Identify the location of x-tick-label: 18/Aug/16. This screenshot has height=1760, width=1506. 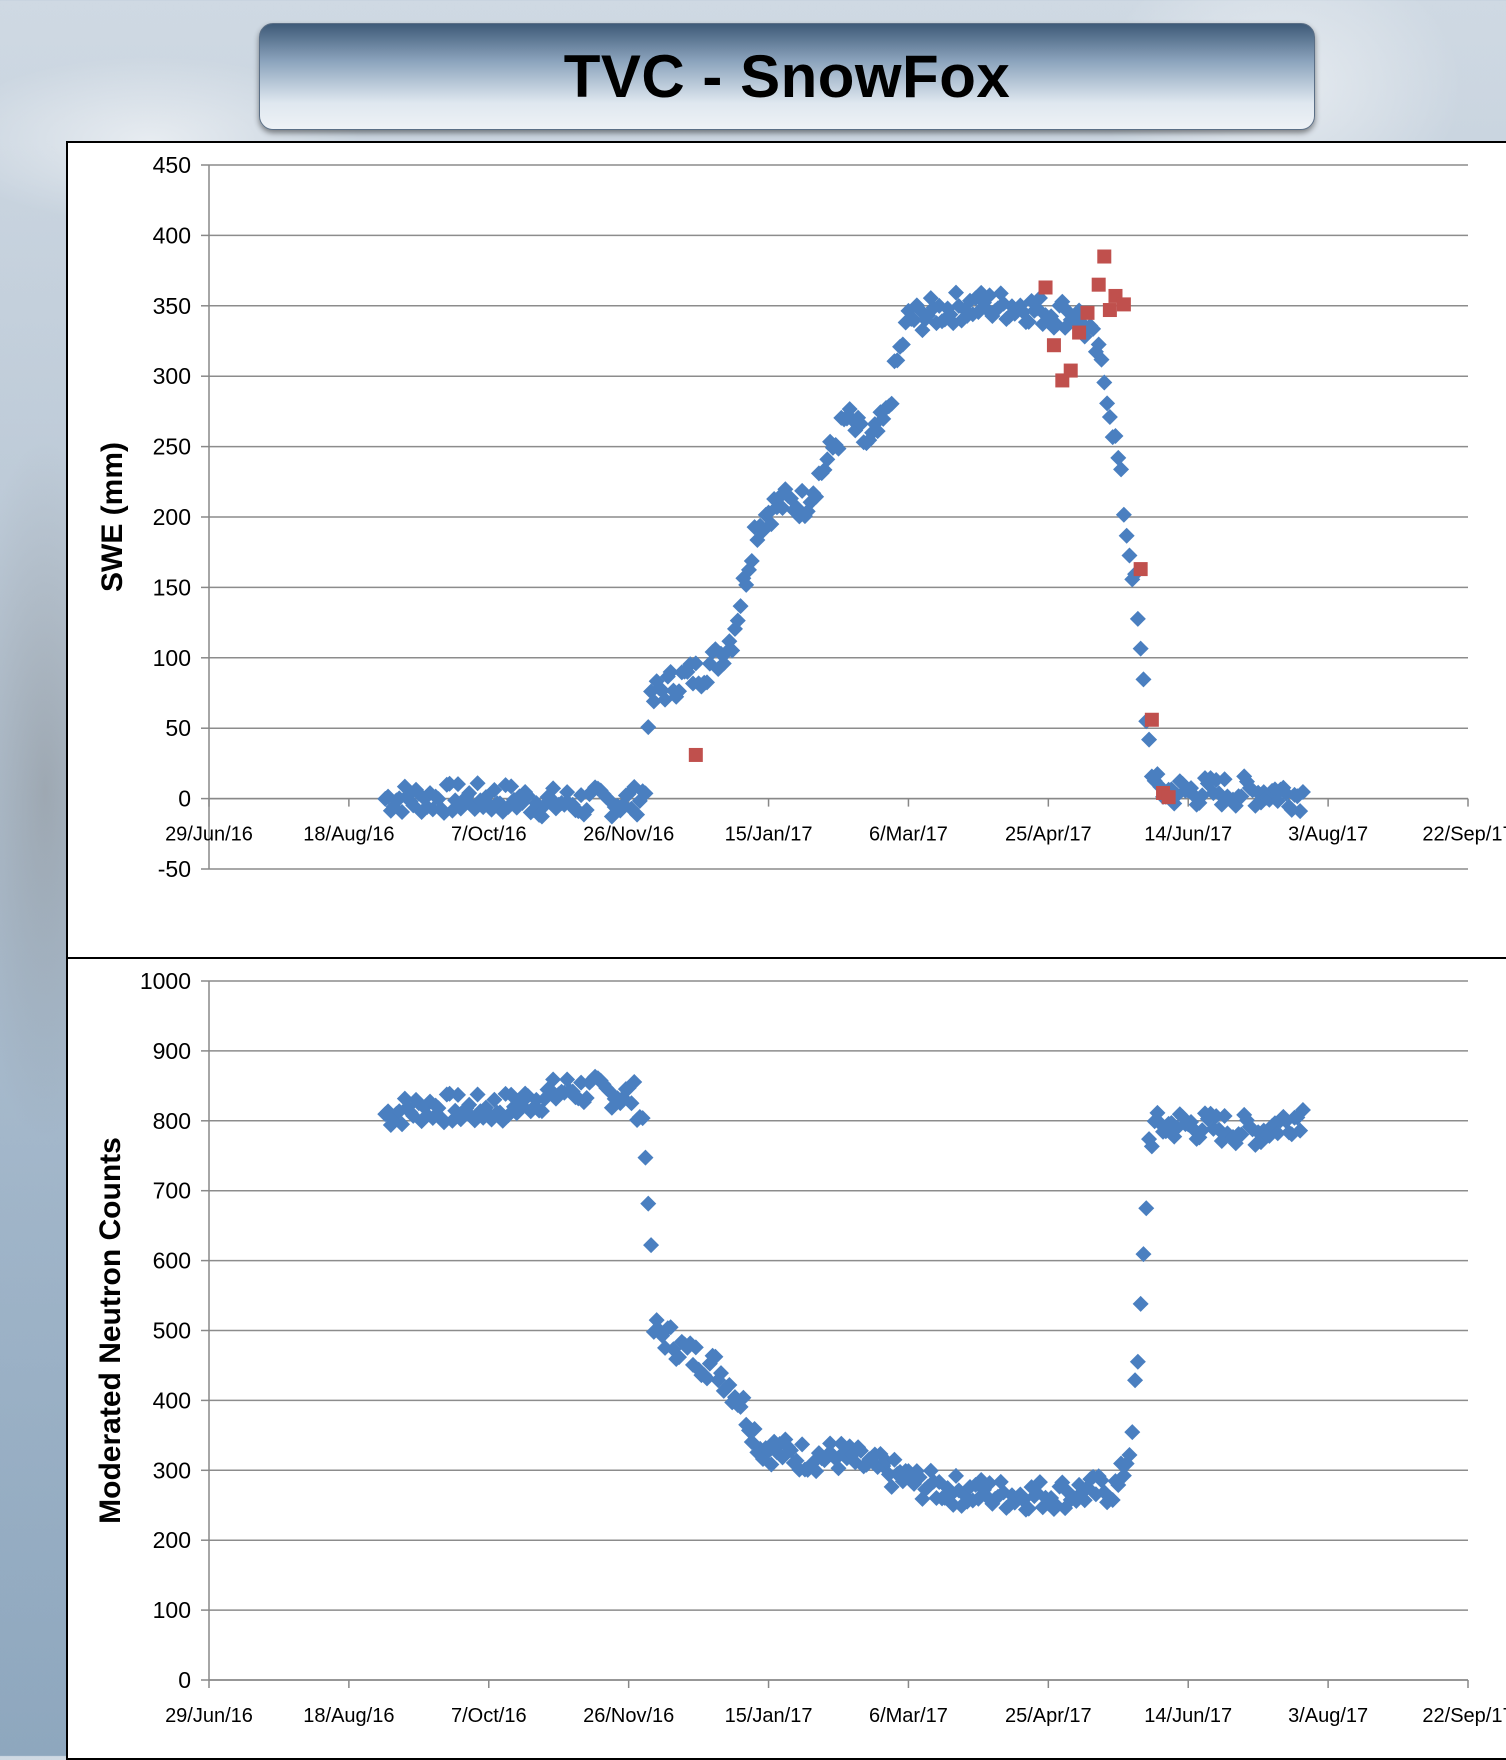
(348, 1716).